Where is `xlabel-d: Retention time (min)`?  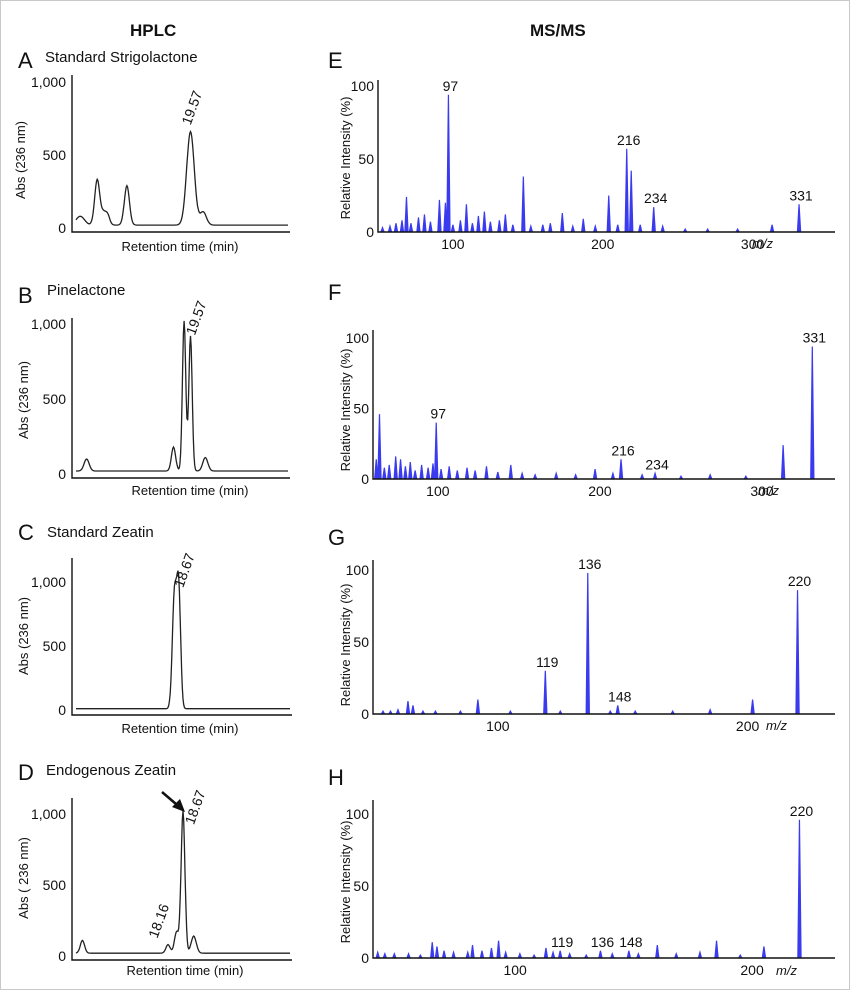 xlabel-d: Retention time (min) is located at coordinates (184, 970).